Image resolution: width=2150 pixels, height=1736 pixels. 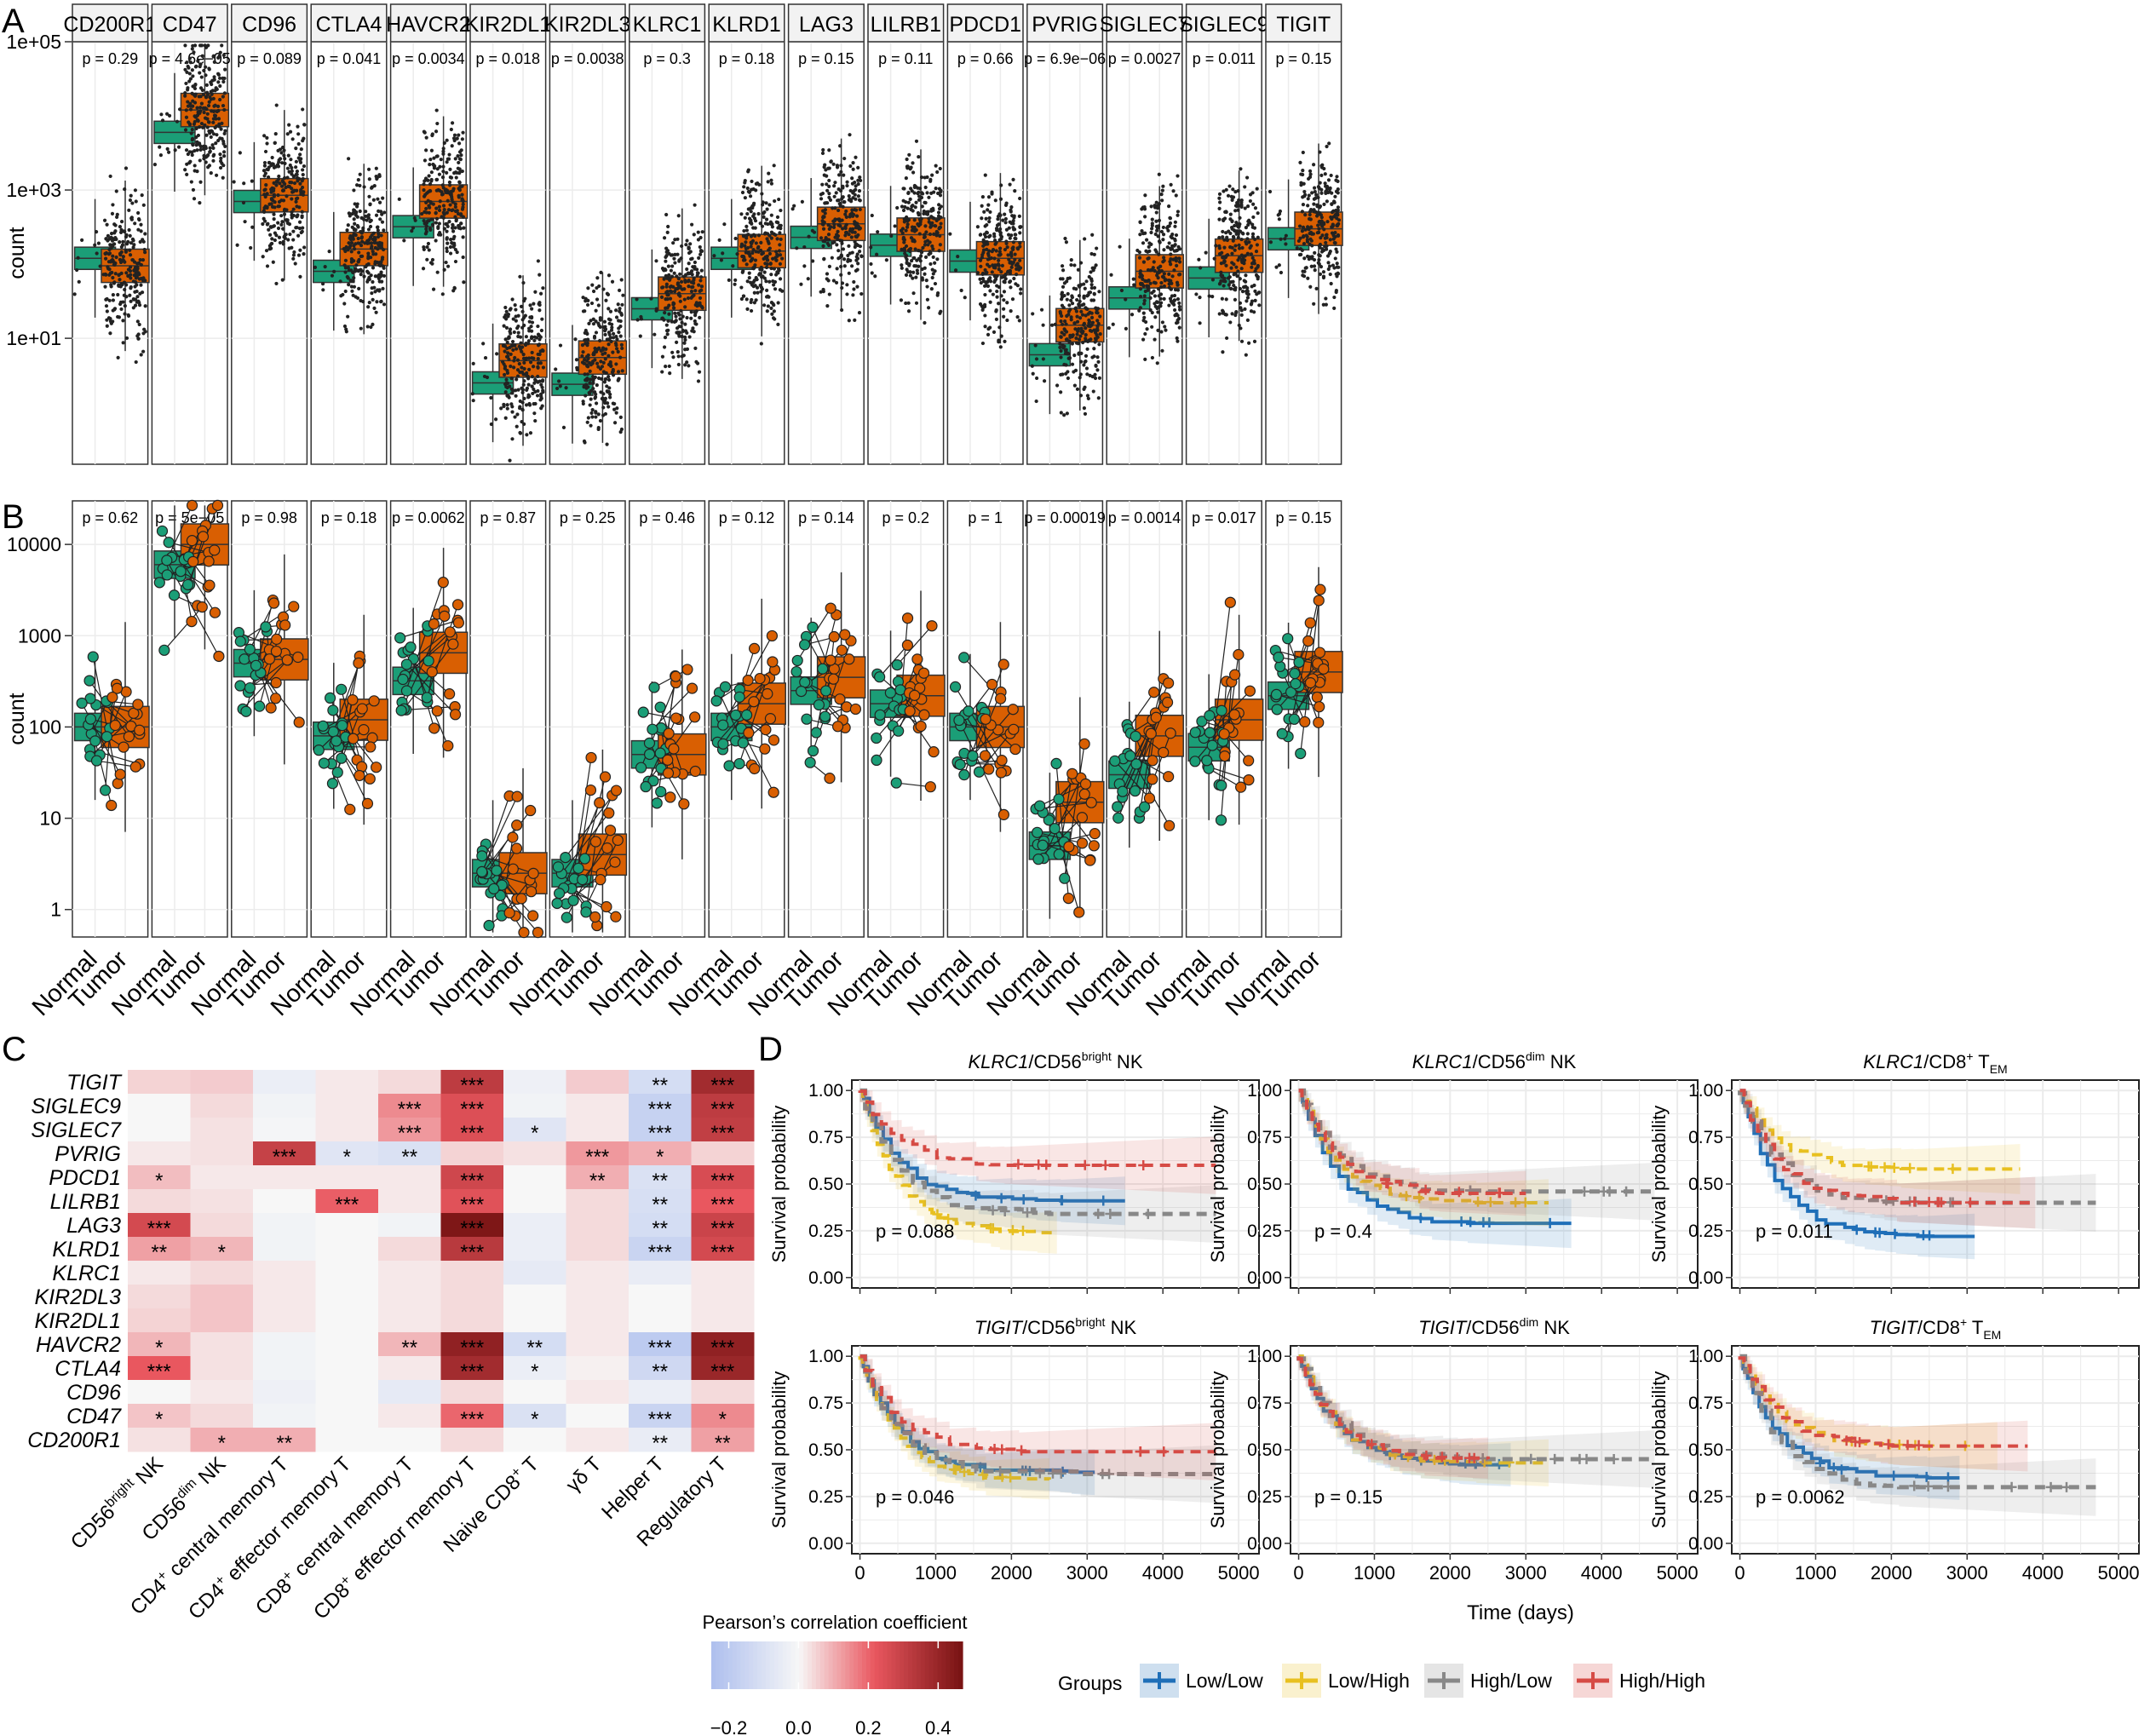 I want to click on facet-frame, so click(x=1065, y=253).